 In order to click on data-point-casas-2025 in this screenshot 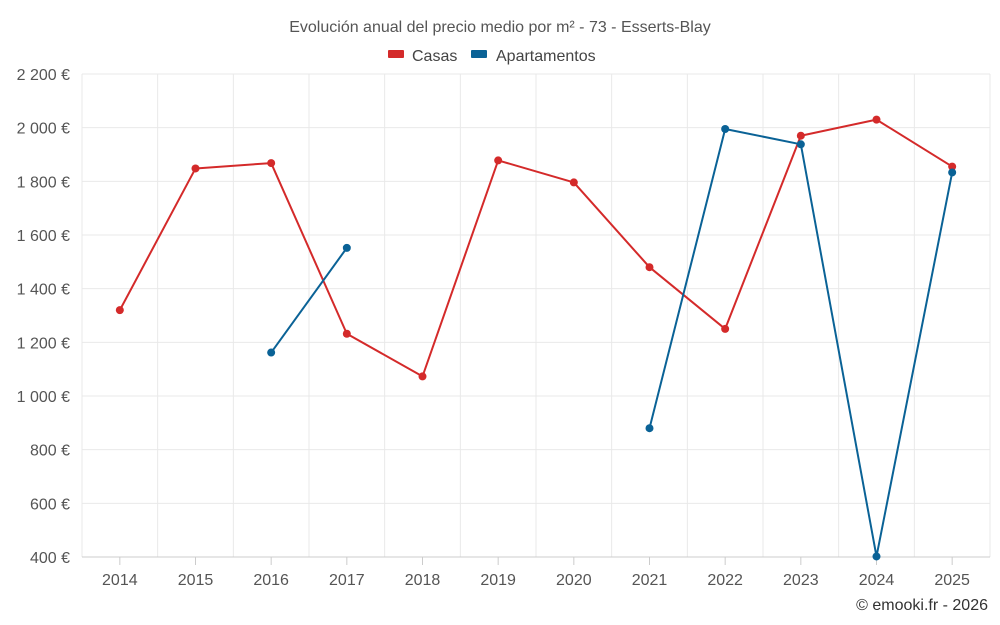, I will do `click(952, 166)`.